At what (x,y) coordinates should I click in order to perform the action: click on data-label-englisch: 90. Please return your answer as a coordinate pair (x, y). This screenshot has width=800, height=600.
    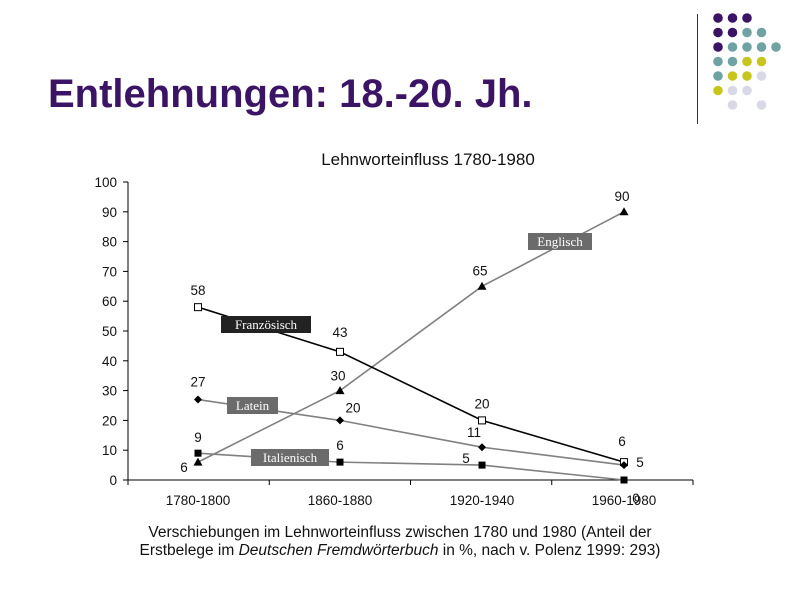
    Looking at the image, I should click on (621, 196).